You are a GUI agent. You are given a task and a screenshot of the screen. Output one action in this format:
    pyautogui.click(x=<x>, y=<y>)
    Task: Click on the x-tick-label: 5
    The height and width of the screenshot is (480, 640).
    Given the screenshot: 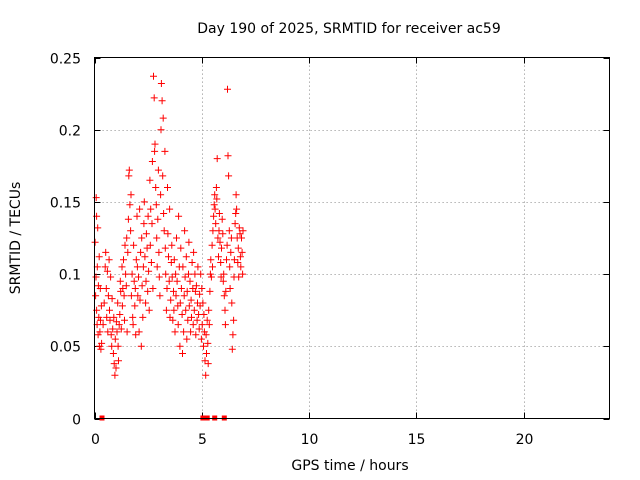 What is the action you would take?
    pyautogui.click(x=202, y=440)
    